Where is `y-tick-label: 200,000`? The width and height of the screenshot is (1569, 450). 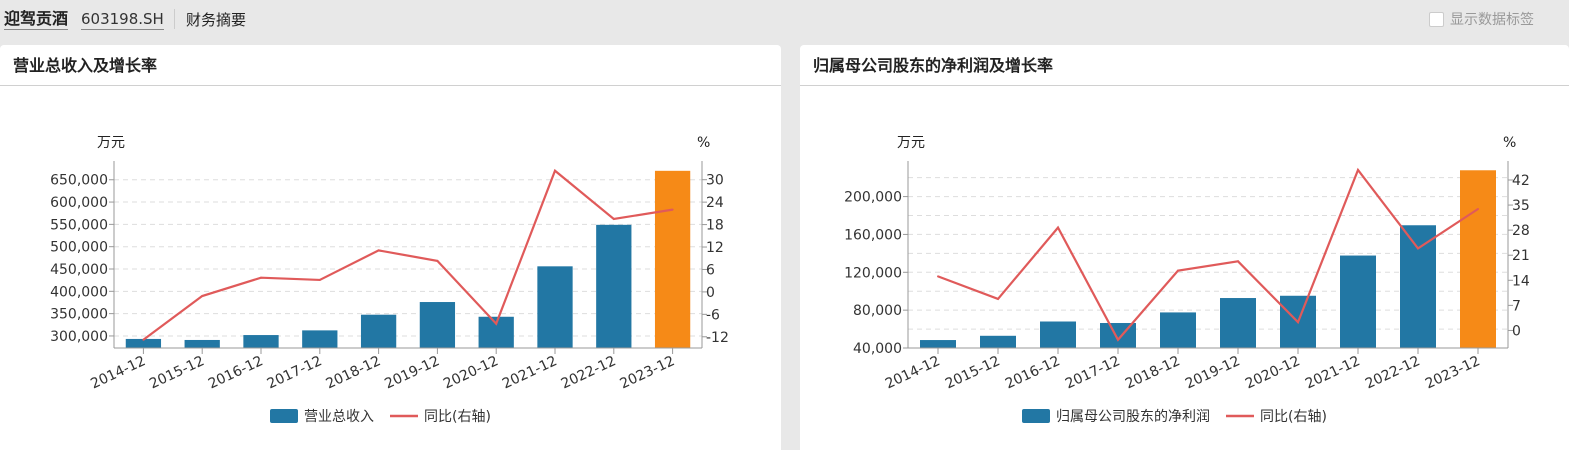 y-tick-label: 200,000 is located at coordinates (873, 198).